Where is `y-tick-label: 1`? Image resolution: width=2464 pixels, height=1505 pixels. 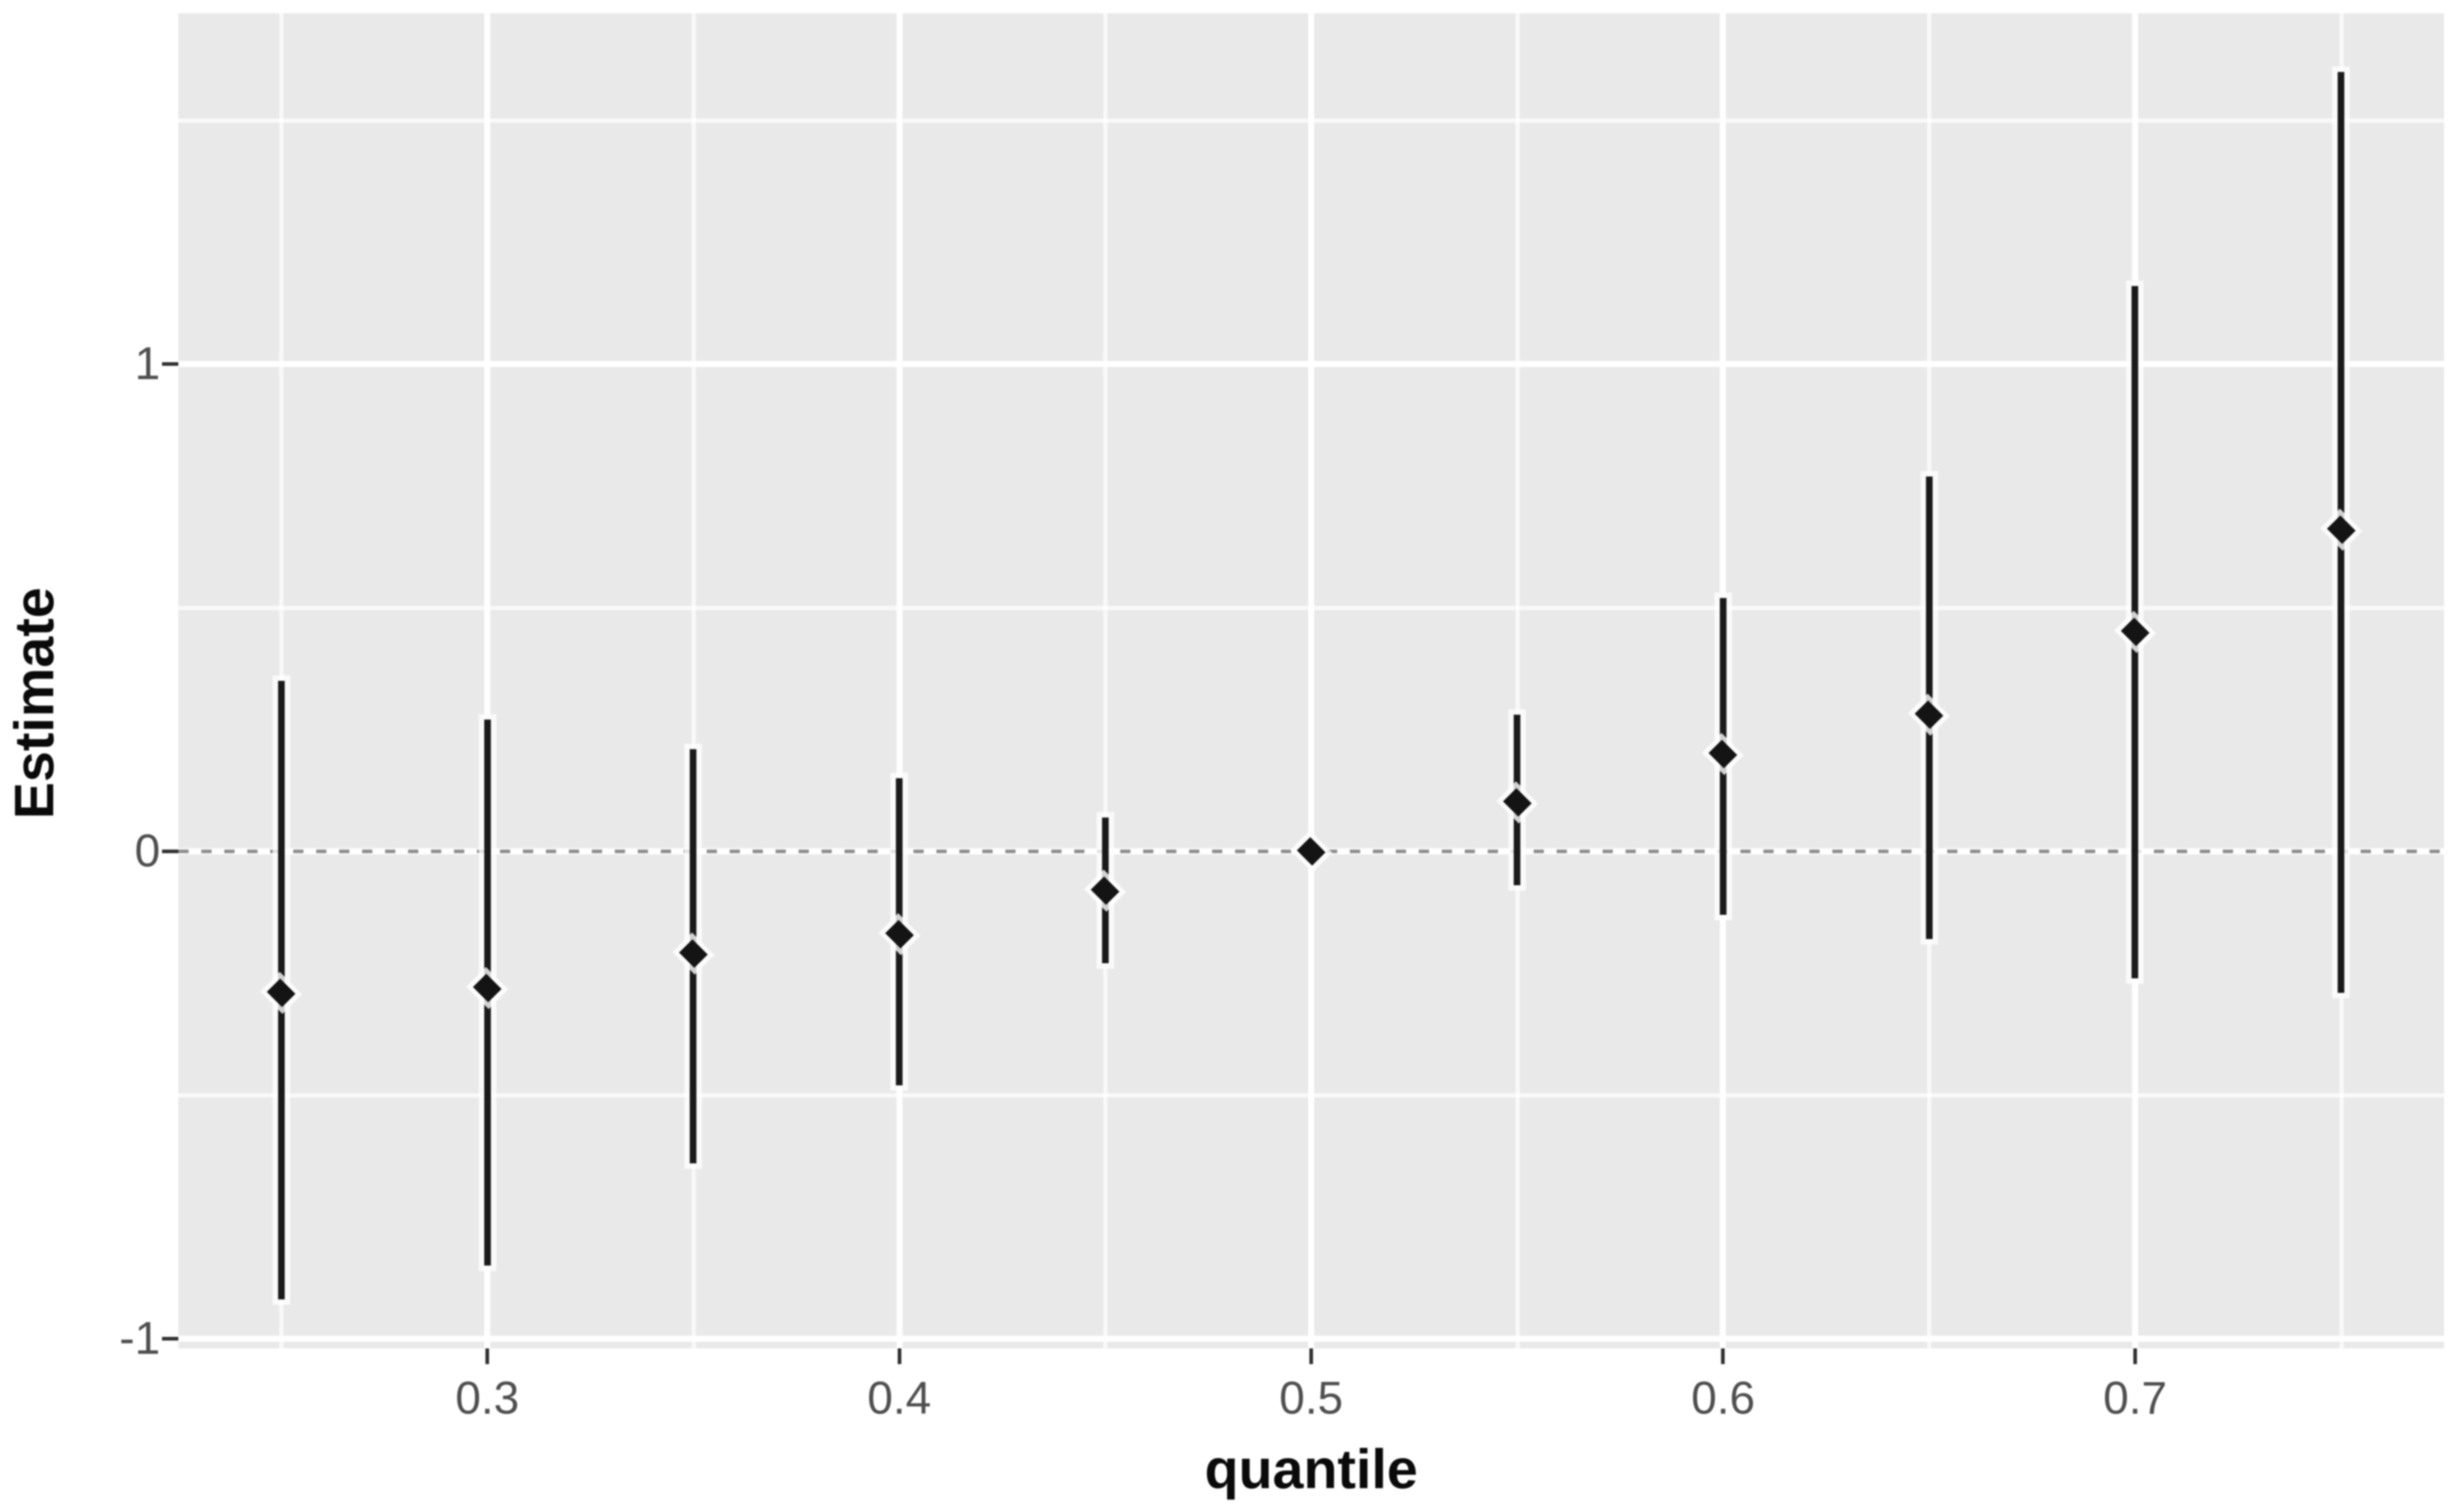
y-tick-label: 1 is located at coordinates (147, 364).